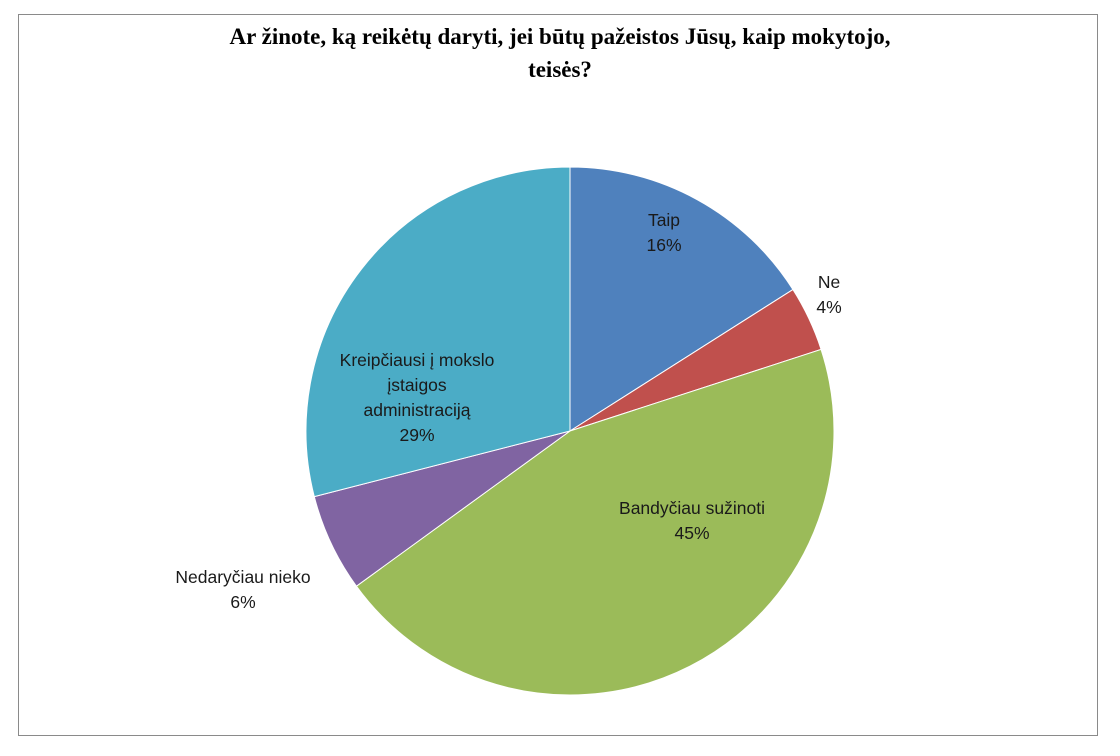 The image size is (1120, 756). What do you see at coordinates (663, 245) in the screenshot?
I see `data-label-percent: 16%` at bounding box center [663, 245].